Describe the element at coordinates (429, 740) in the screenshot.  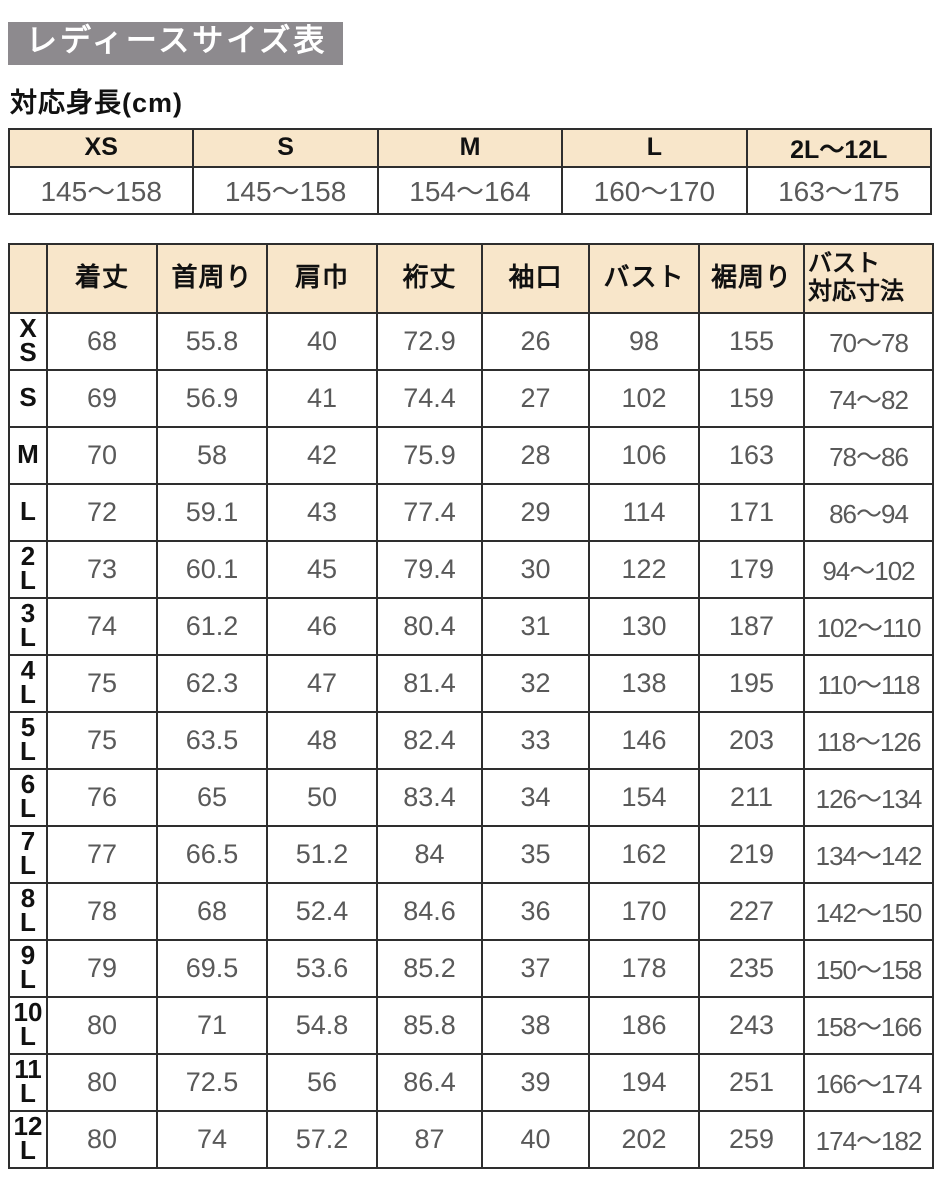
I see `measurement-value-cell: 82.4` at that location.